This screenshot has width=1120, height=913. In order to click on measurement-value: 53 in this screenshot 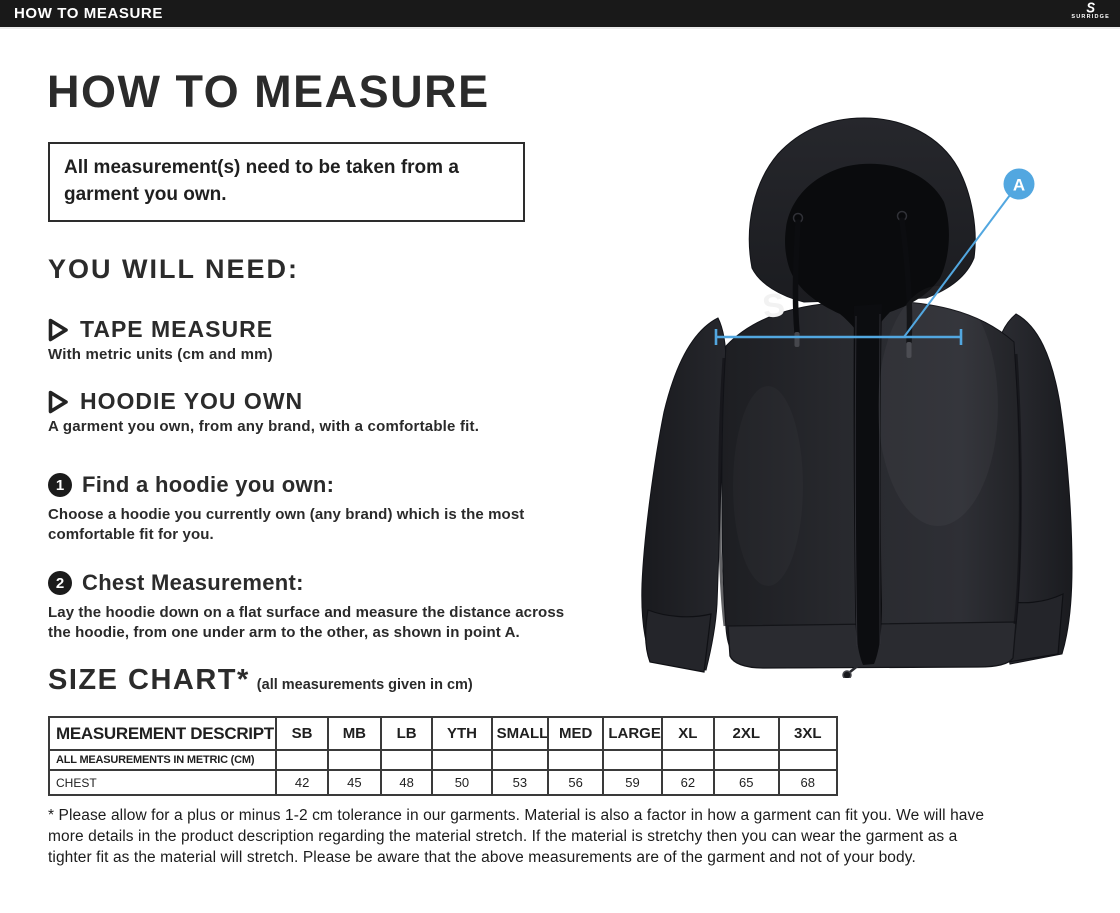, I will do `click(520, 782)`.